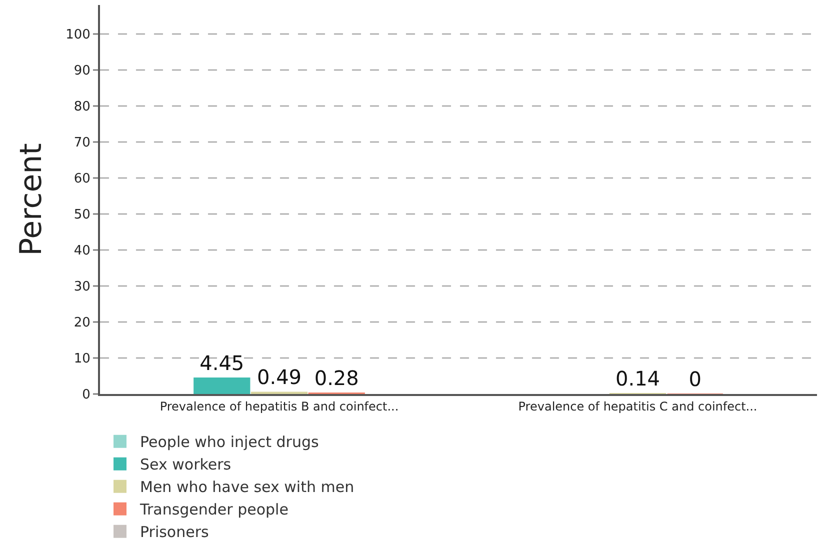 The width and height of the screenshot is (822, 553). I want to click on y-tick-label: 20, so click(82, 323).